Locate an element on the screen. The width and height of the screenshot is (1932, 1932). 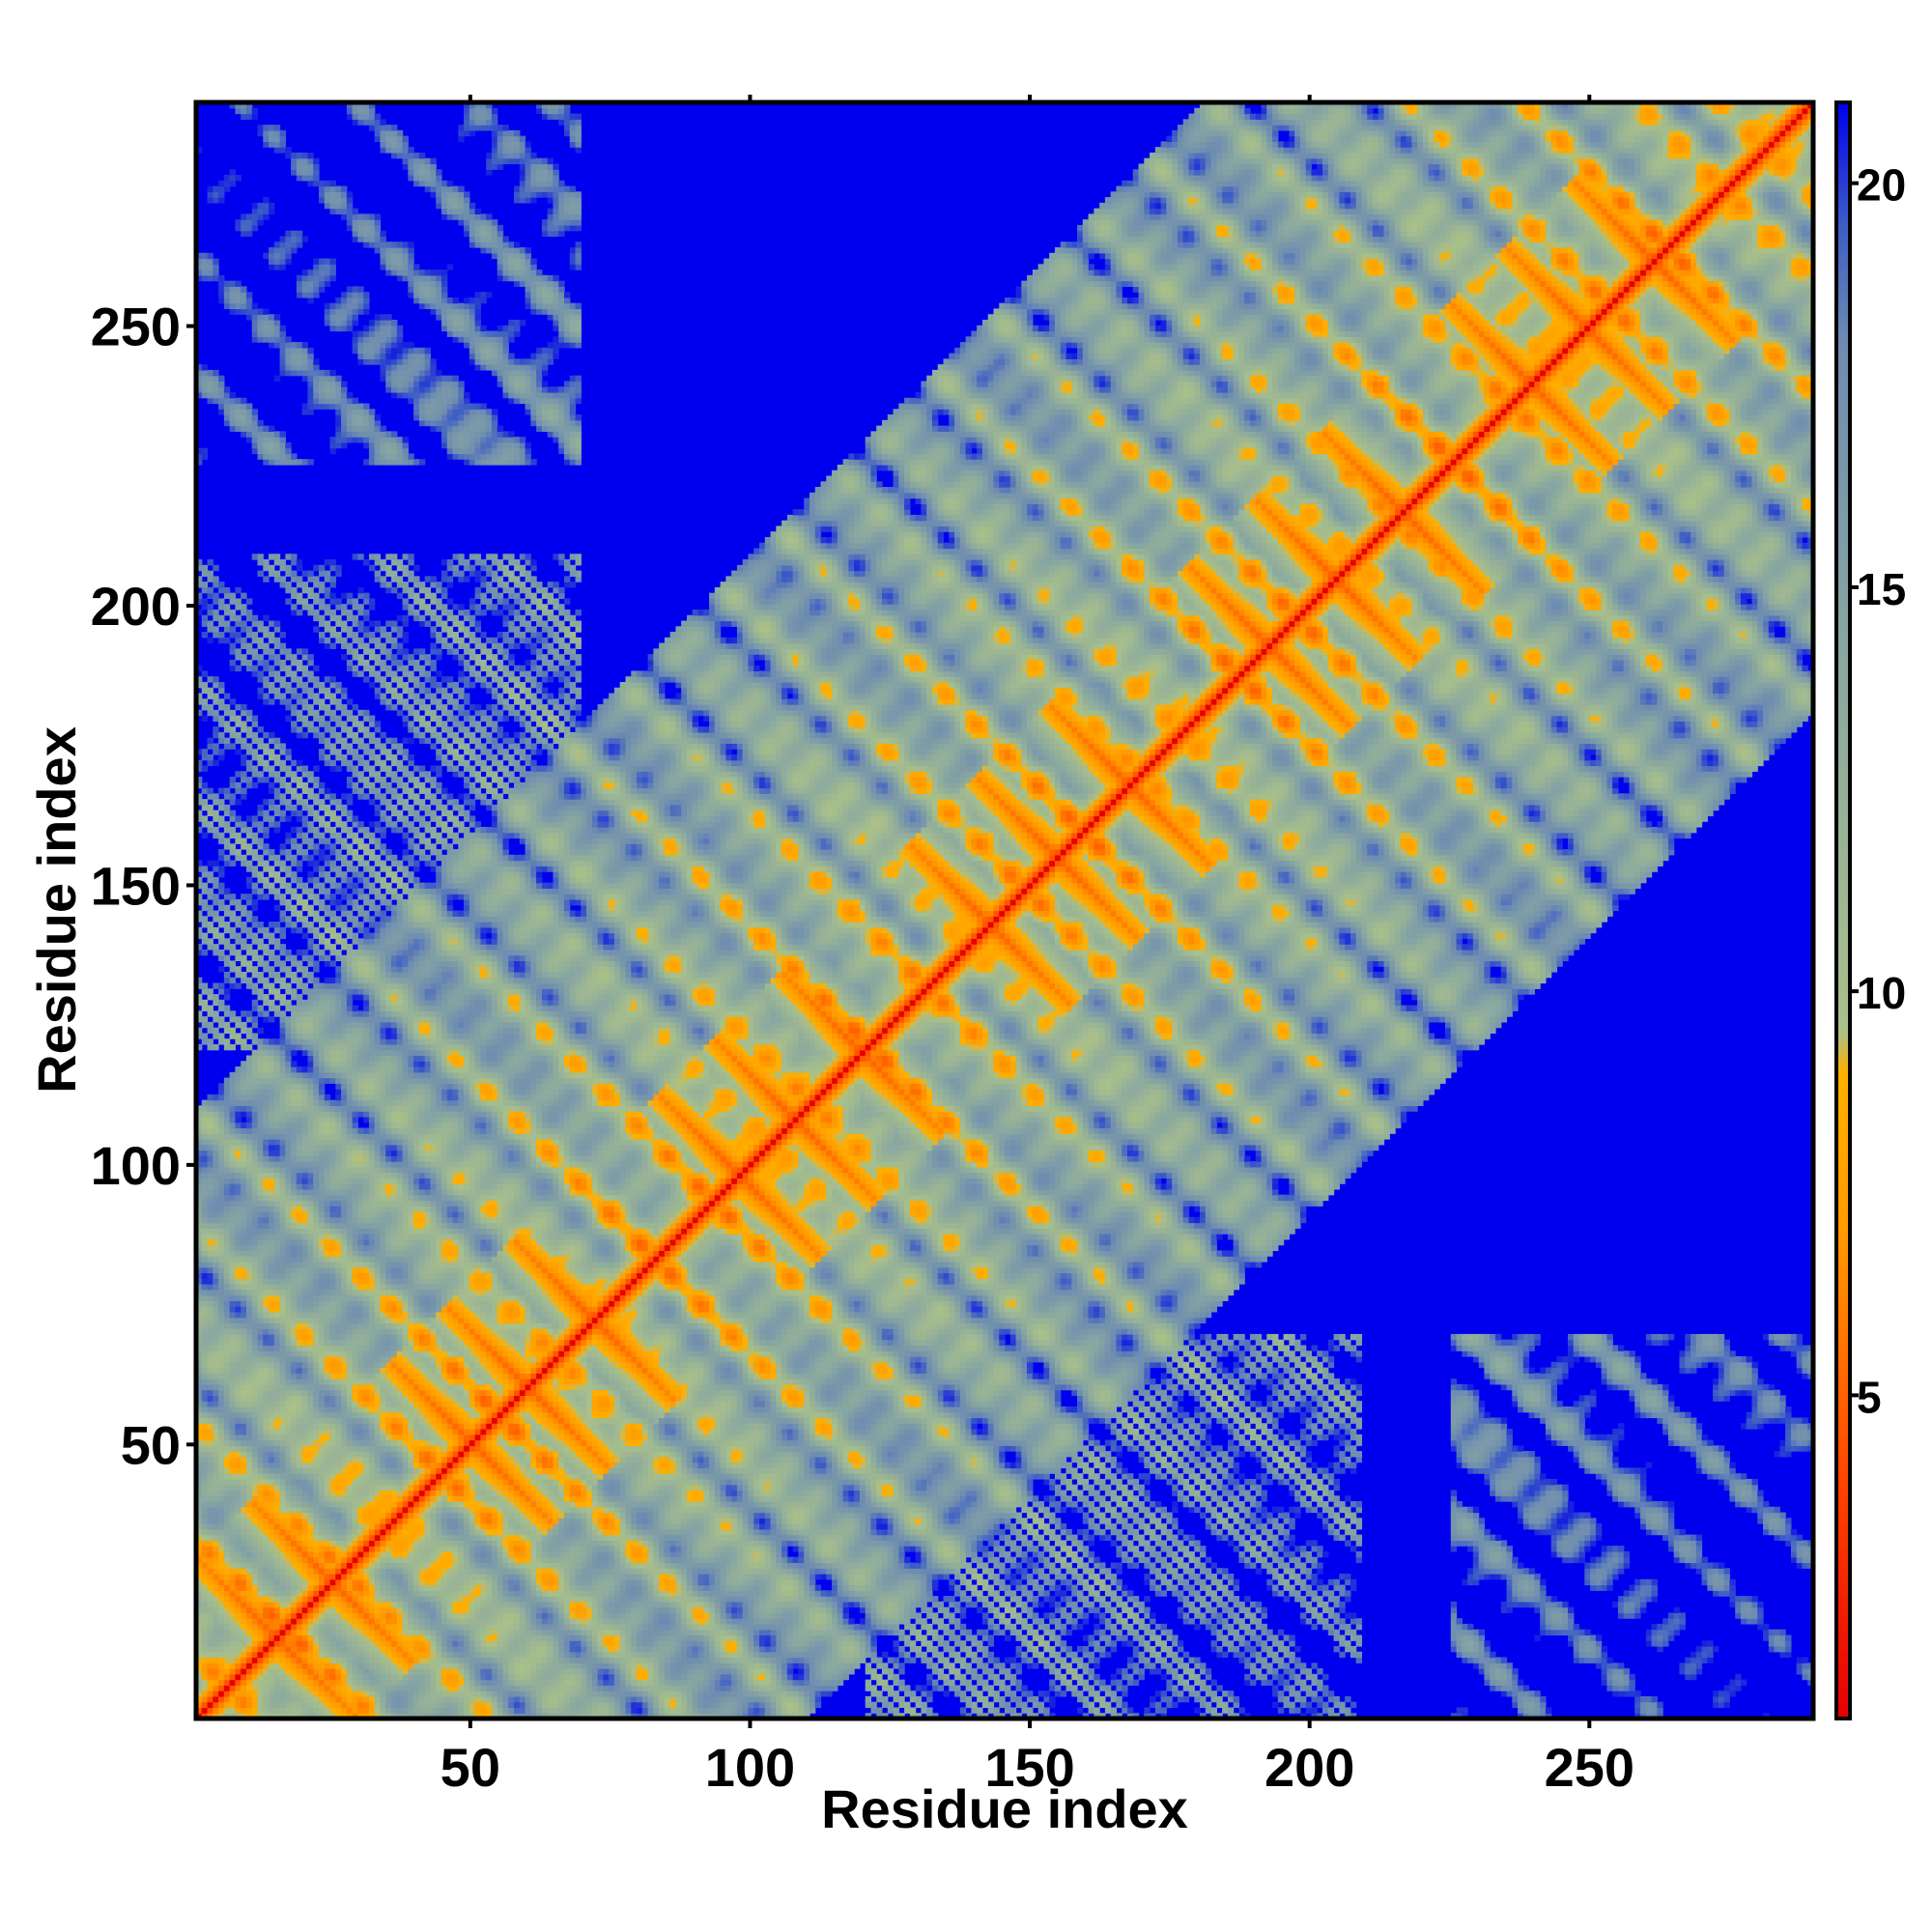
y-tick-label: 250 is located at coordinates (136, 327).